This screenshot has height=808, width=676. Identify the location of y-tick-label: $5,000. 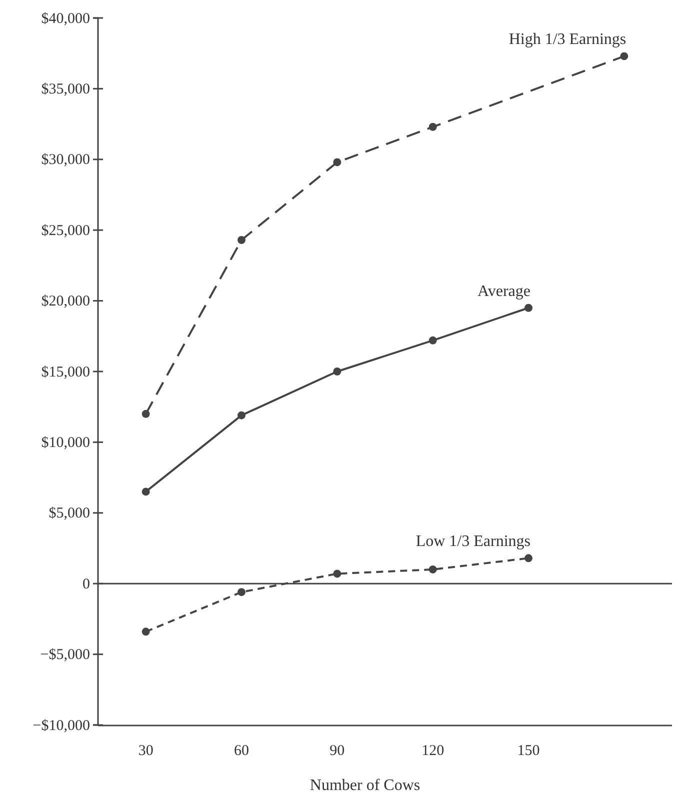
(69, 514).